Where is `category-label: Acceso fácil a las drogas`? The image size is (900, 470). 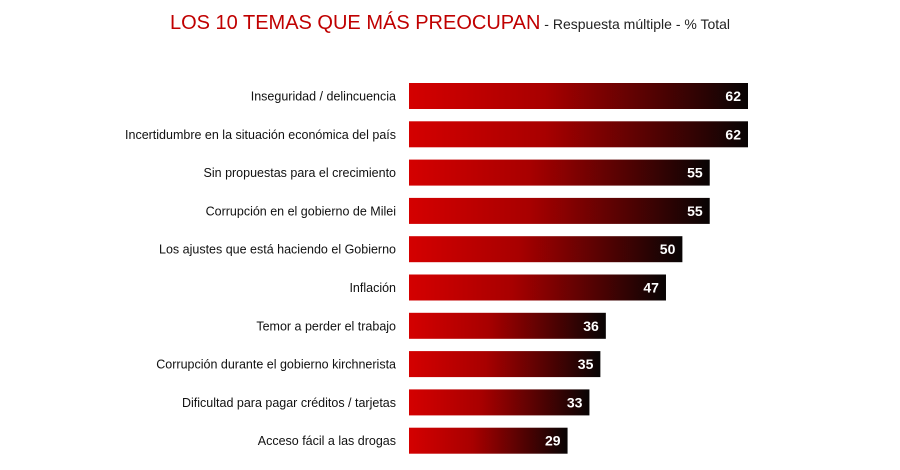
category-label: Acceso fácil a las drogas is located at coordinates (327, 441).